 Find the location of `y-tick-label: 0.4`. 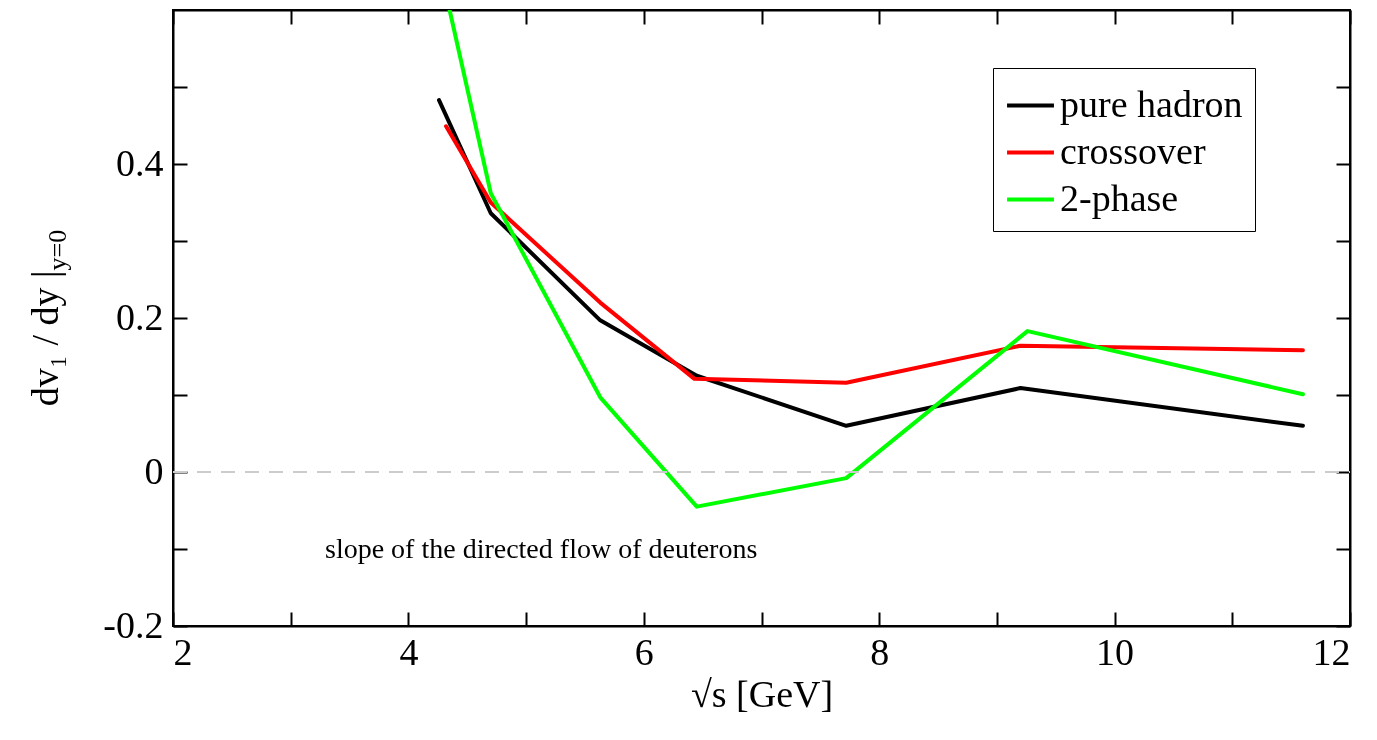

y-tick-label: 0.4 is located at coordinates (140, 162).